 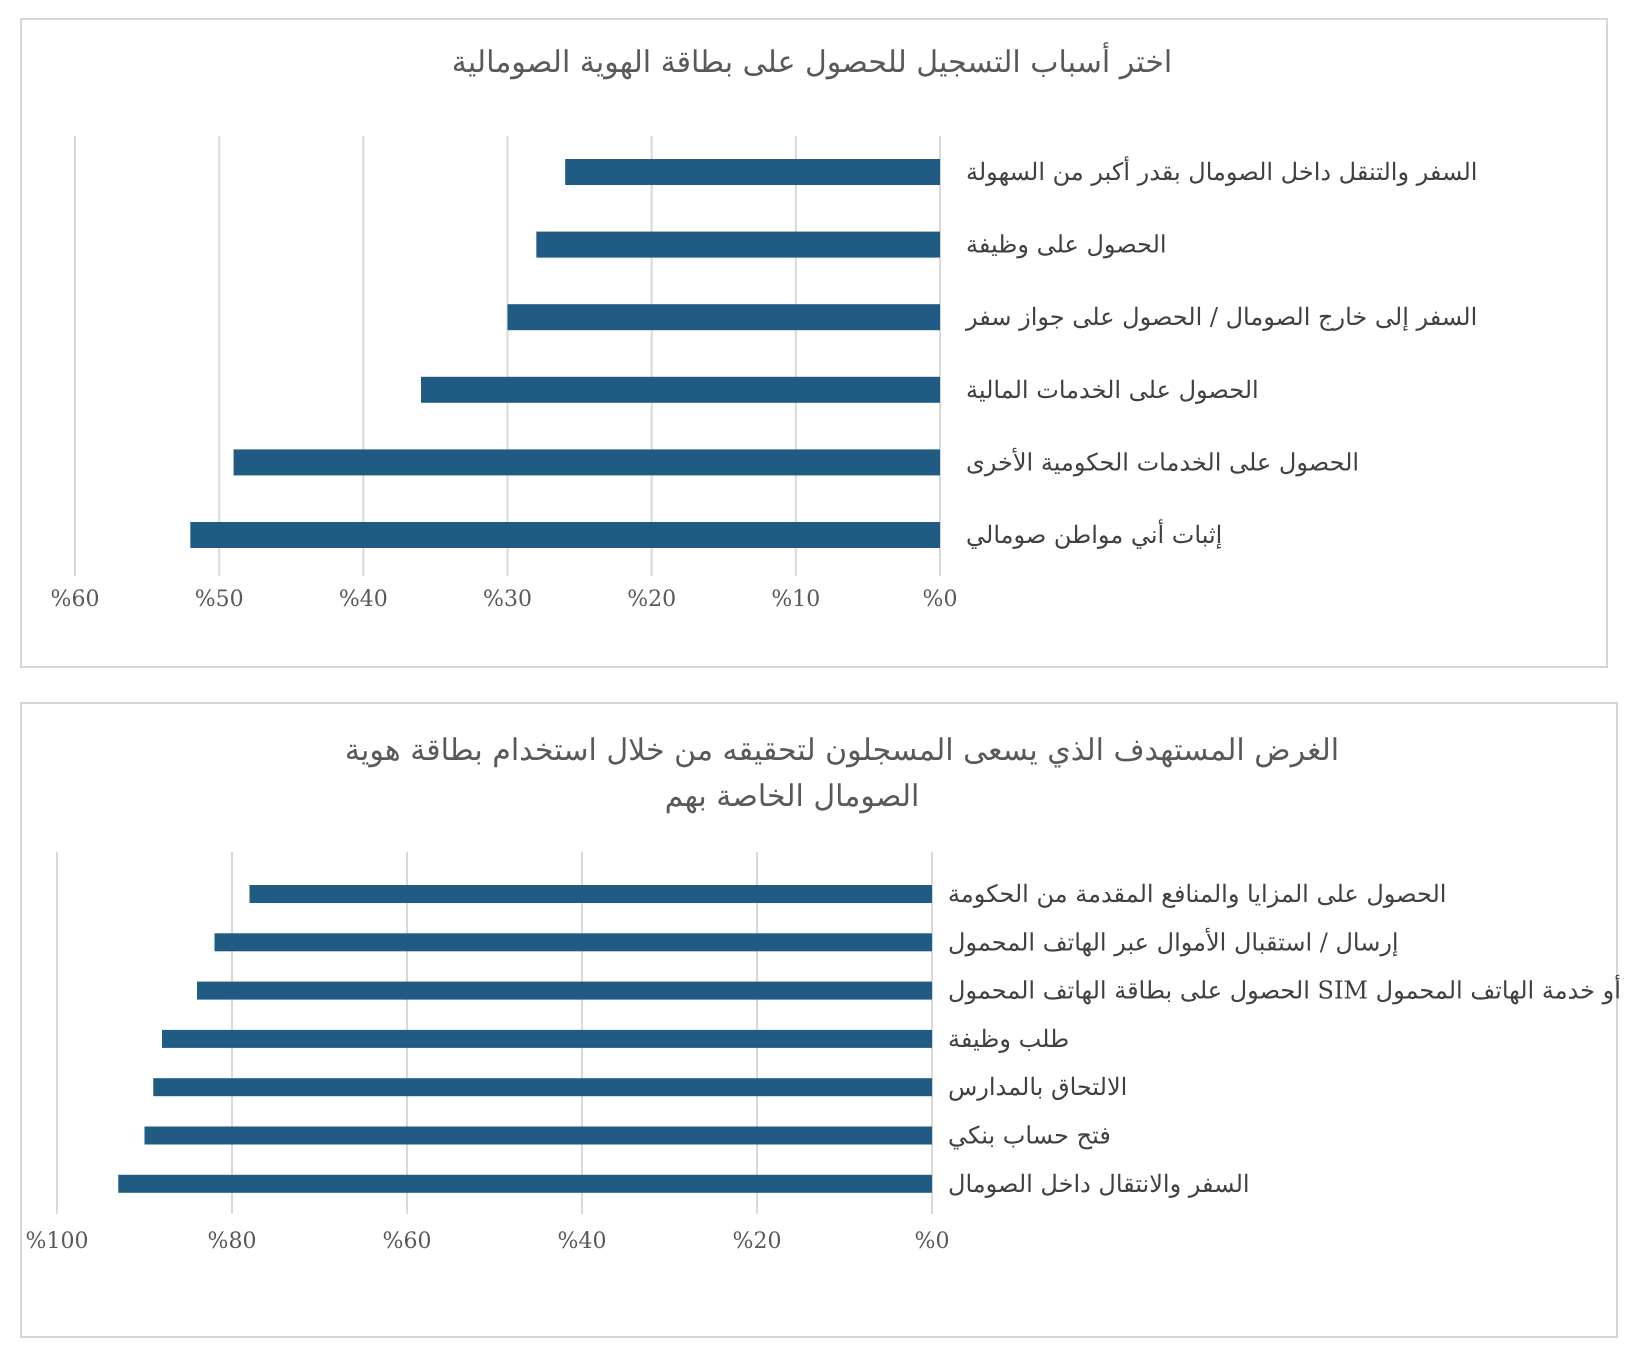 I want to click on x-tick-label: %10, so click(x=795, y=599).